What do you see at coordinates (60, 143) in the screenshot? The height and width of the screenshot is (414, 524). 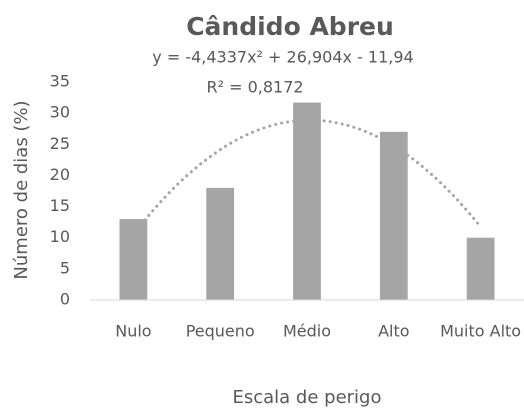 I see `y-tick-label: 25` at bounding box center [60, 143].